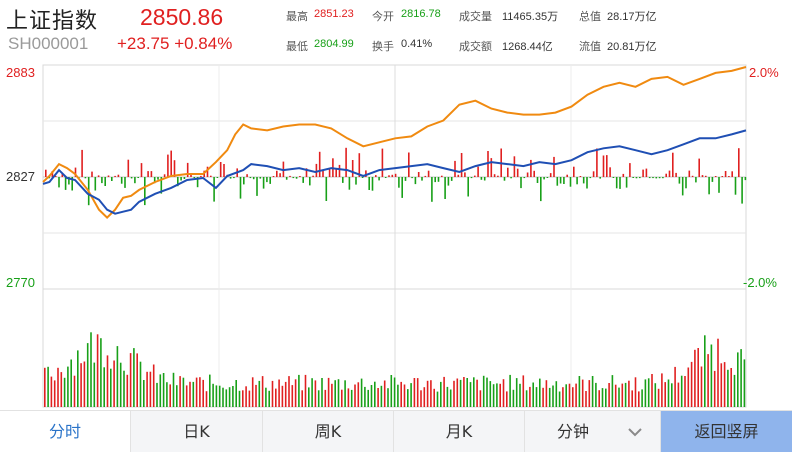 The width and height of the screenshot is (792, 452). Describe the element at coordinates (65, 431) in the screenshot. I see `tab-intraday: 分时` at that location.